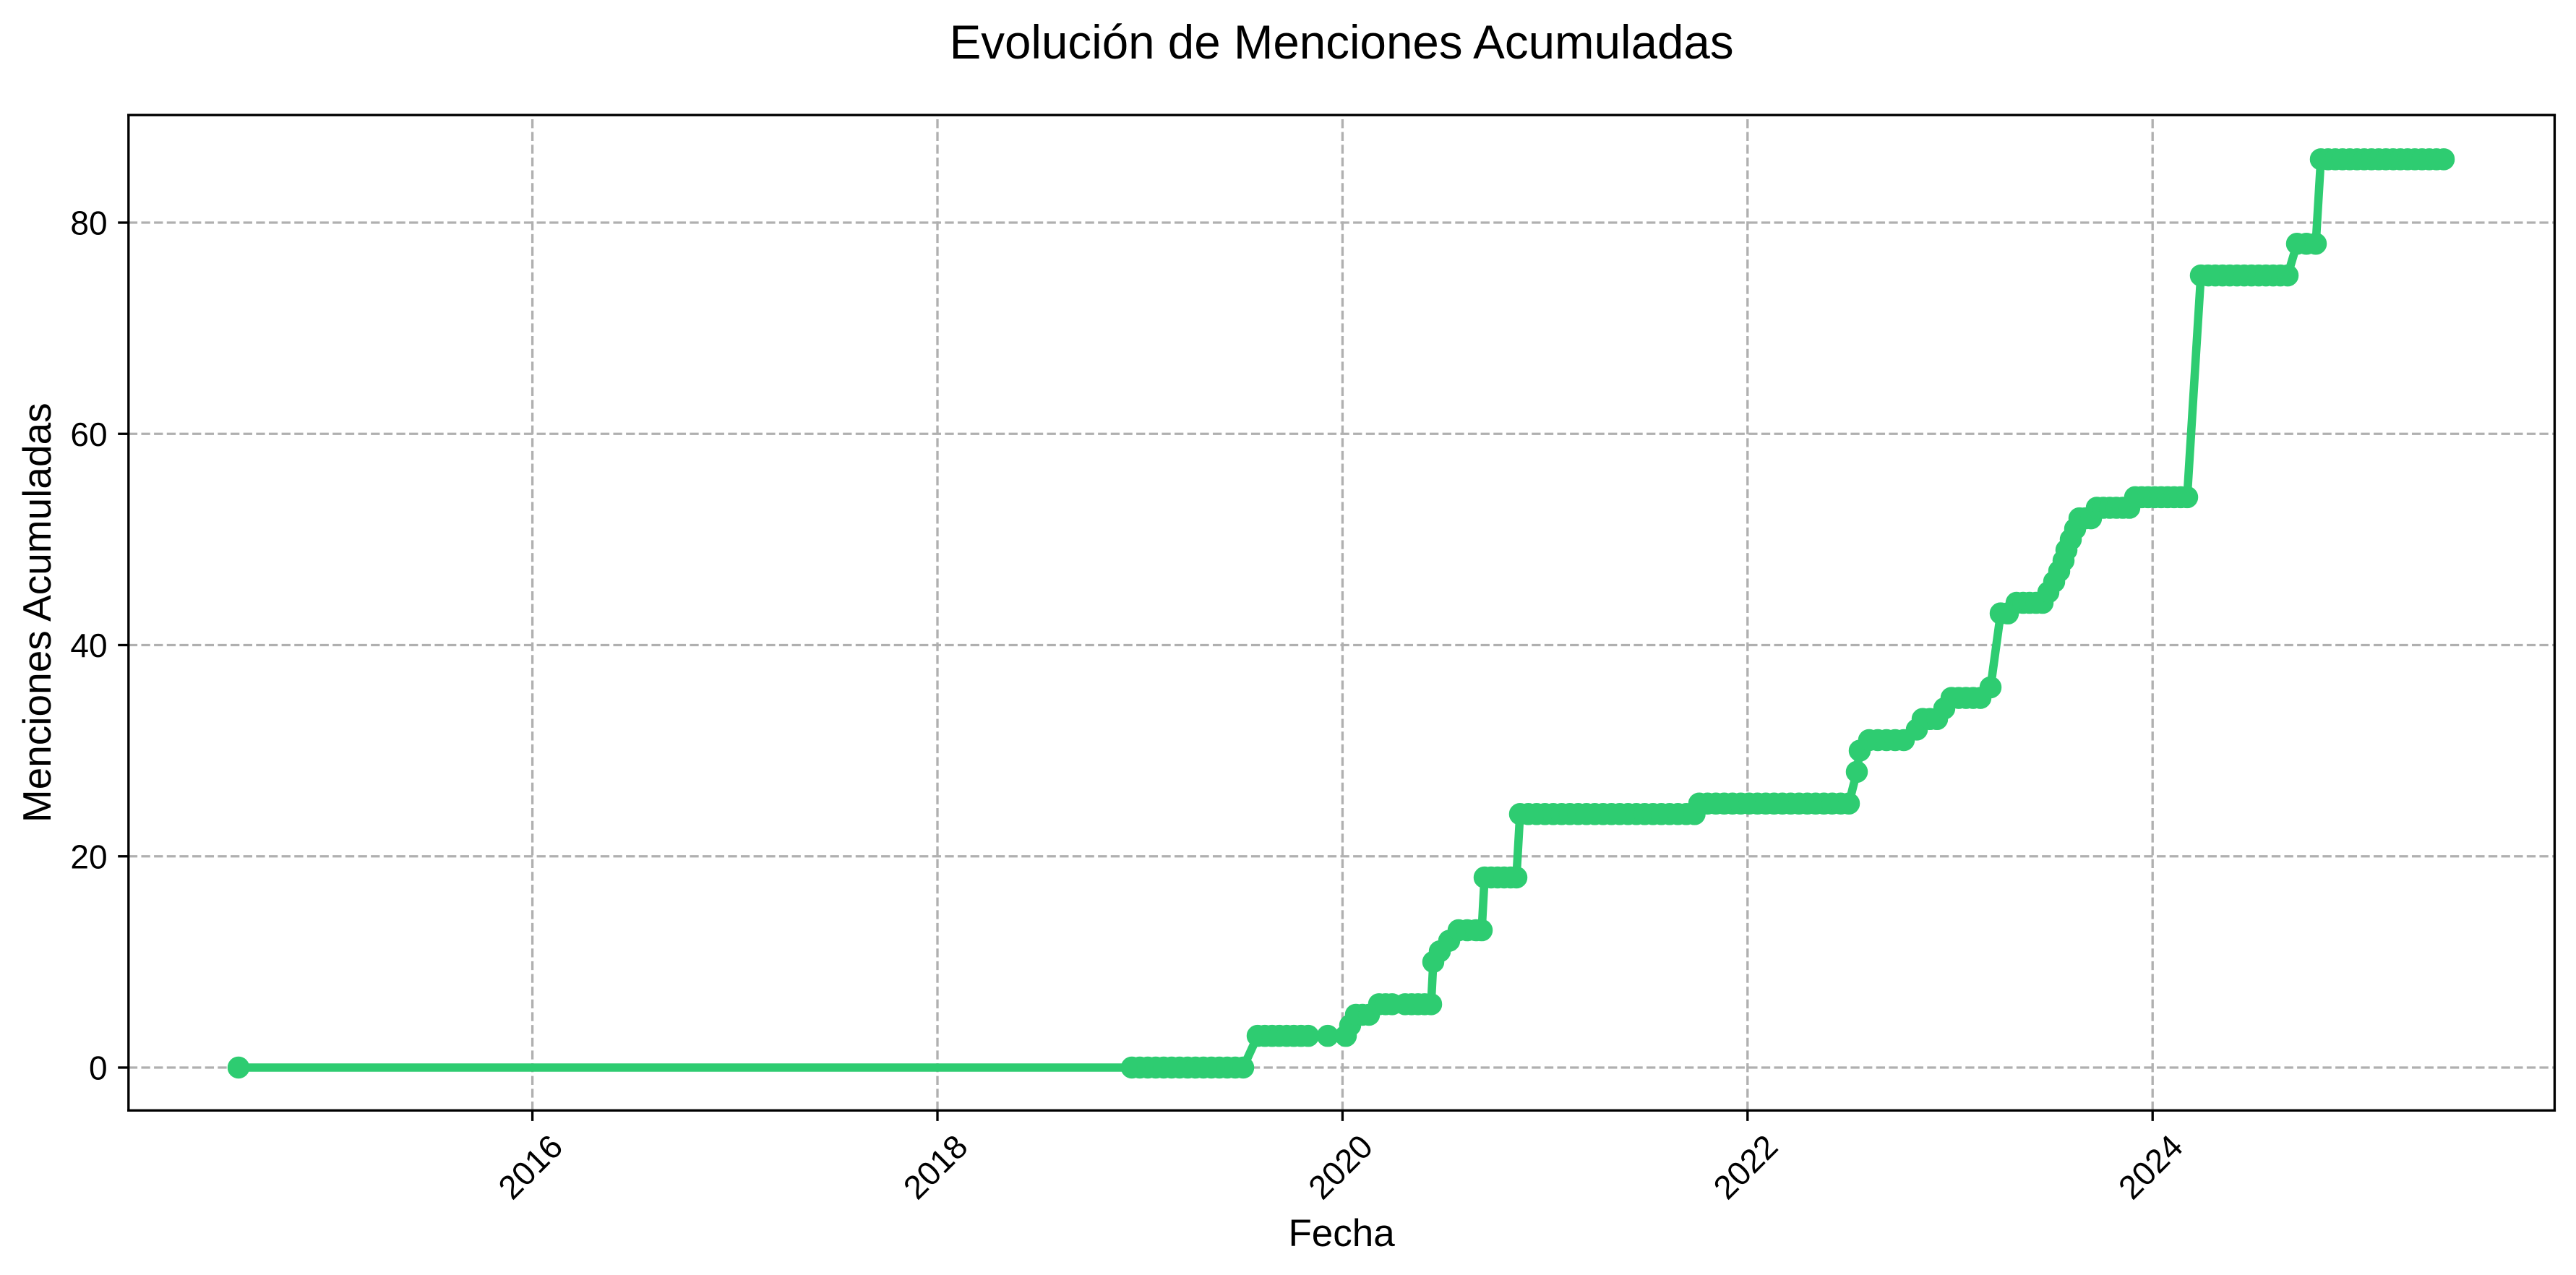 This screenshot has height=1275, width=2576. I want to click on svg-text: 20, so click(89, 856).